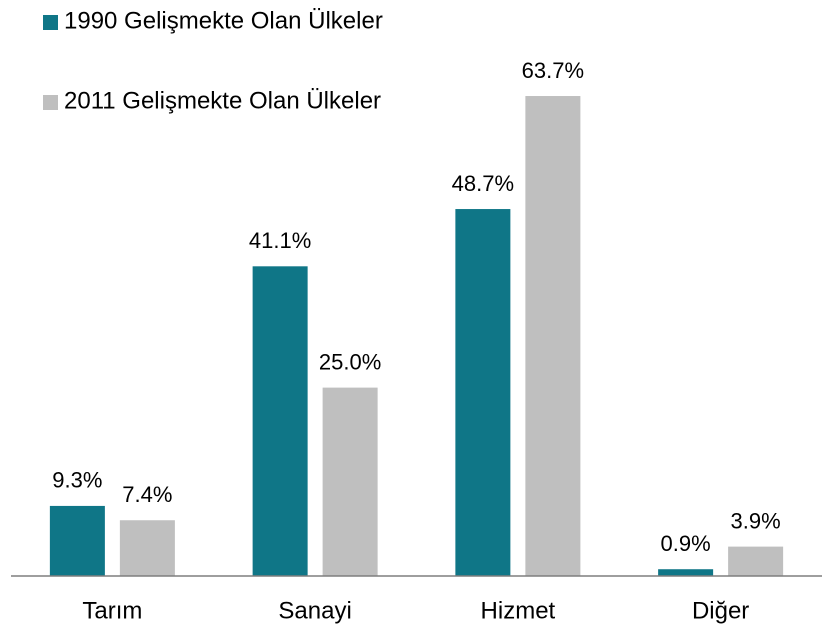  What do you see at coordinates (350, 361) in the screenshot?
I see `value-label: 25.0%` at bounding box center [350, 361].